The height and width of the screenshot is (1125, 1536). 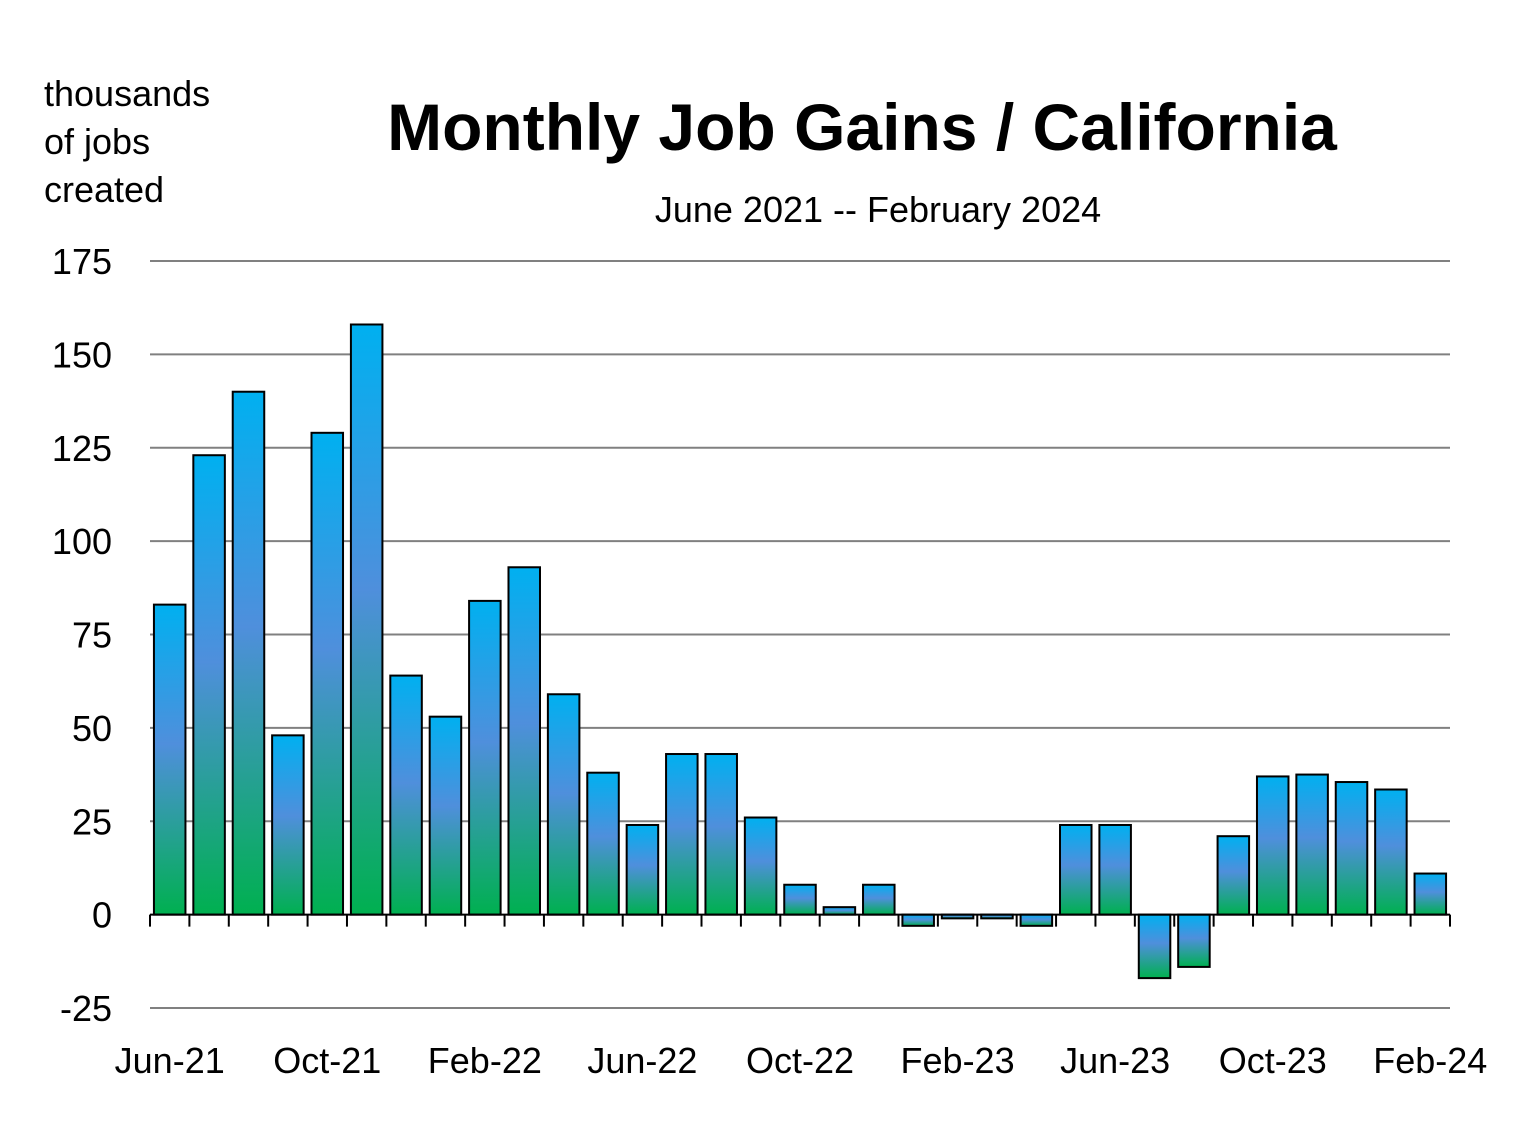 What do you see at coordinates (878, 209) in the screenshot?
I see `chart-subtitle: June 2021 -- February 2024` at bounding box center [878, 209].